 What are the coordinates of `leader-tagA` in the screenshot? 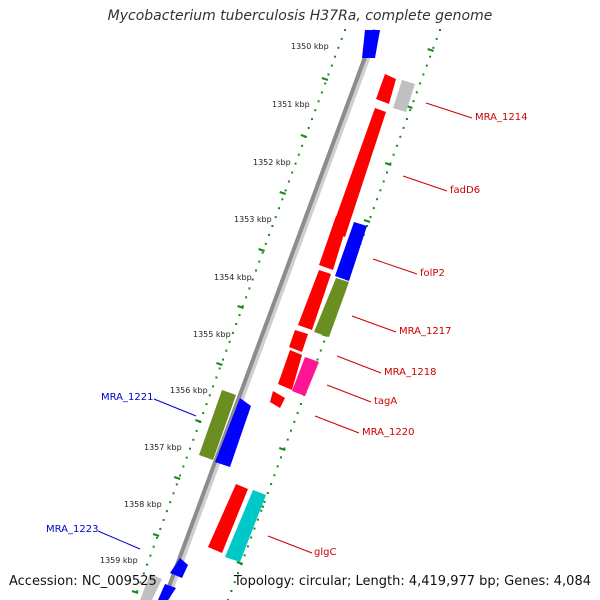 It's located at (349, 393).